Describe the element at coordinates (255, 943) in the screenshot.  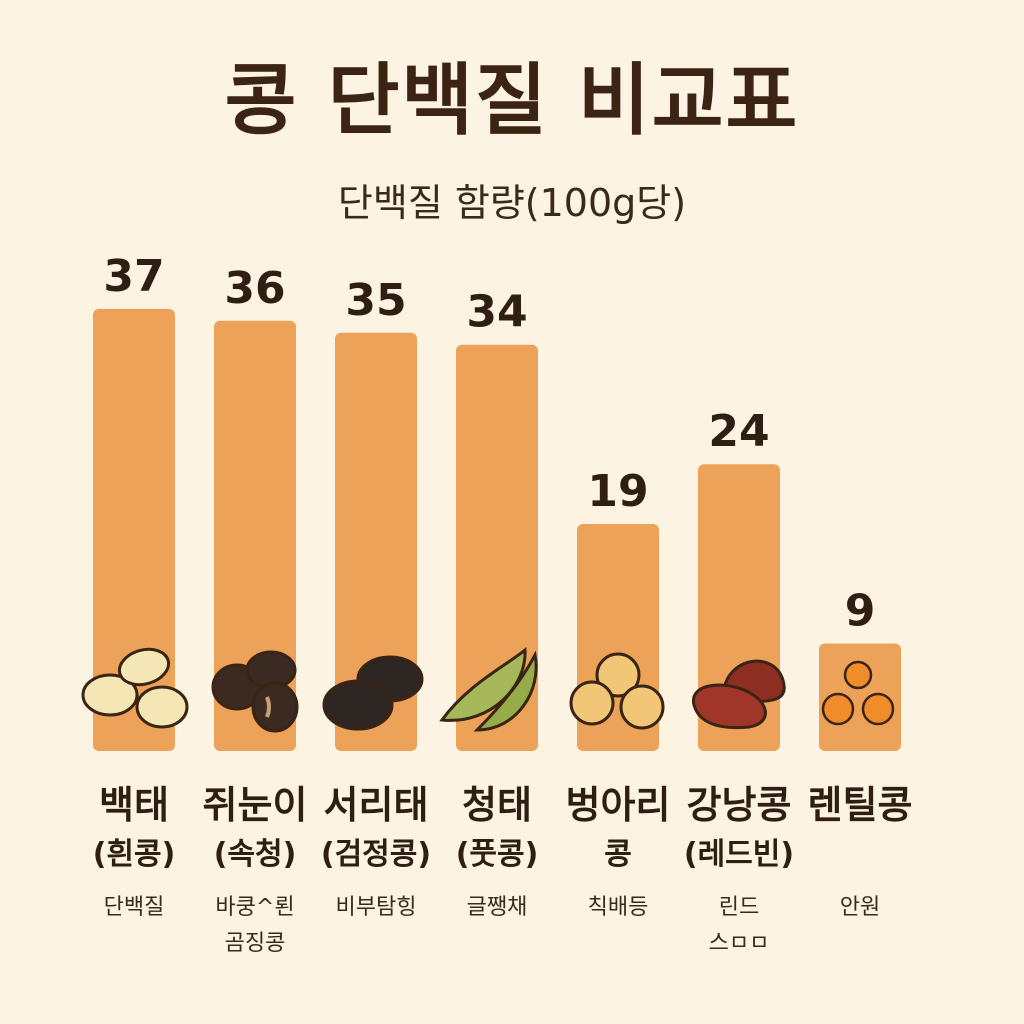
I see `category-note: 곰징콩` at that location.